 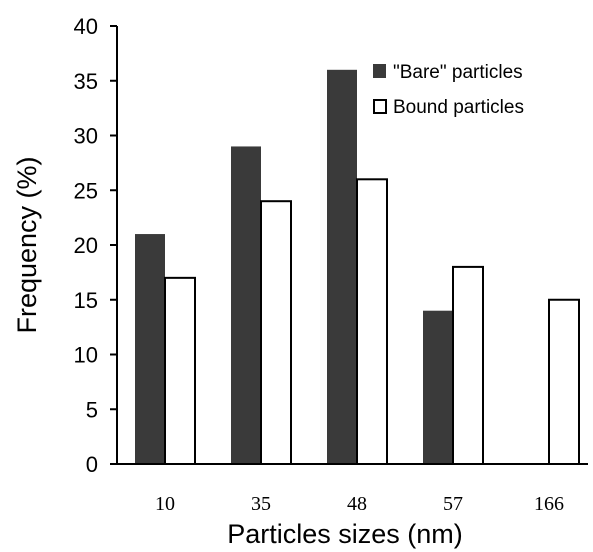 What do you see at coordinates (92, 464) in the screenshot?
I see `y-tick-label-0: 0` at bounding box center [92, 464].